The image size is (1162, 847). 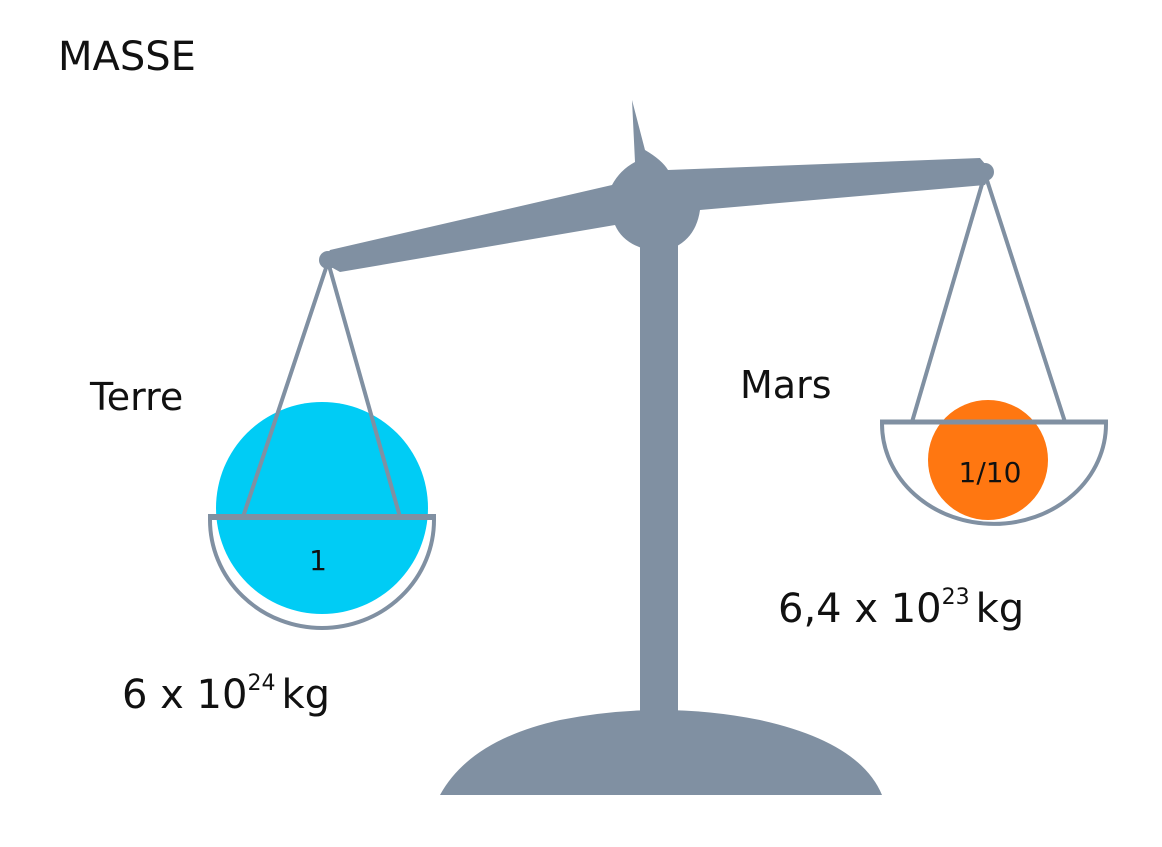 I want to click on planet-mass: 6 x 1024 kg, so click(x=226, y=694).